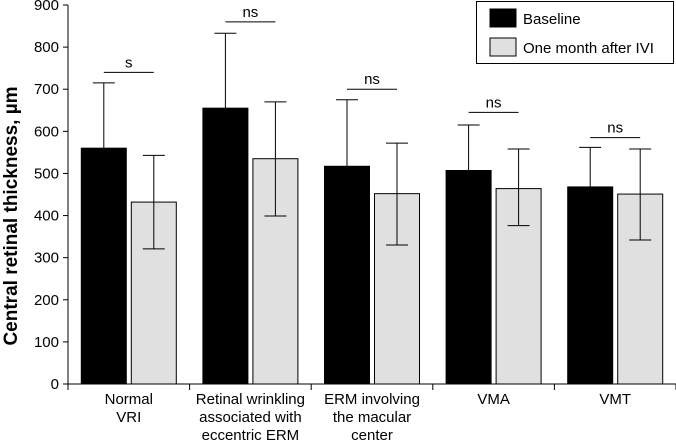 The width and height of the screenshot is (676, 444). Describe the element at coordinates (503, 18) in the screenshot. I see `legend-swatch-baseline` at that location.